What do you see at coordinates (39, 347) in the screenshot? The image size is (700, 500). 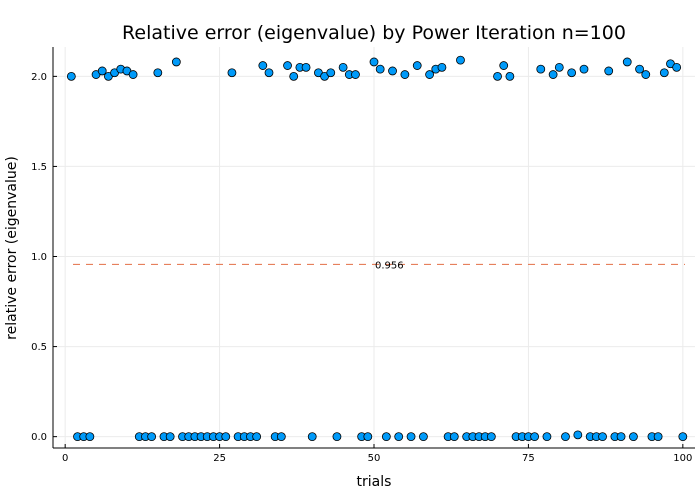 I see `y-tick-label: 0.5` at bounding box center [39, 347].